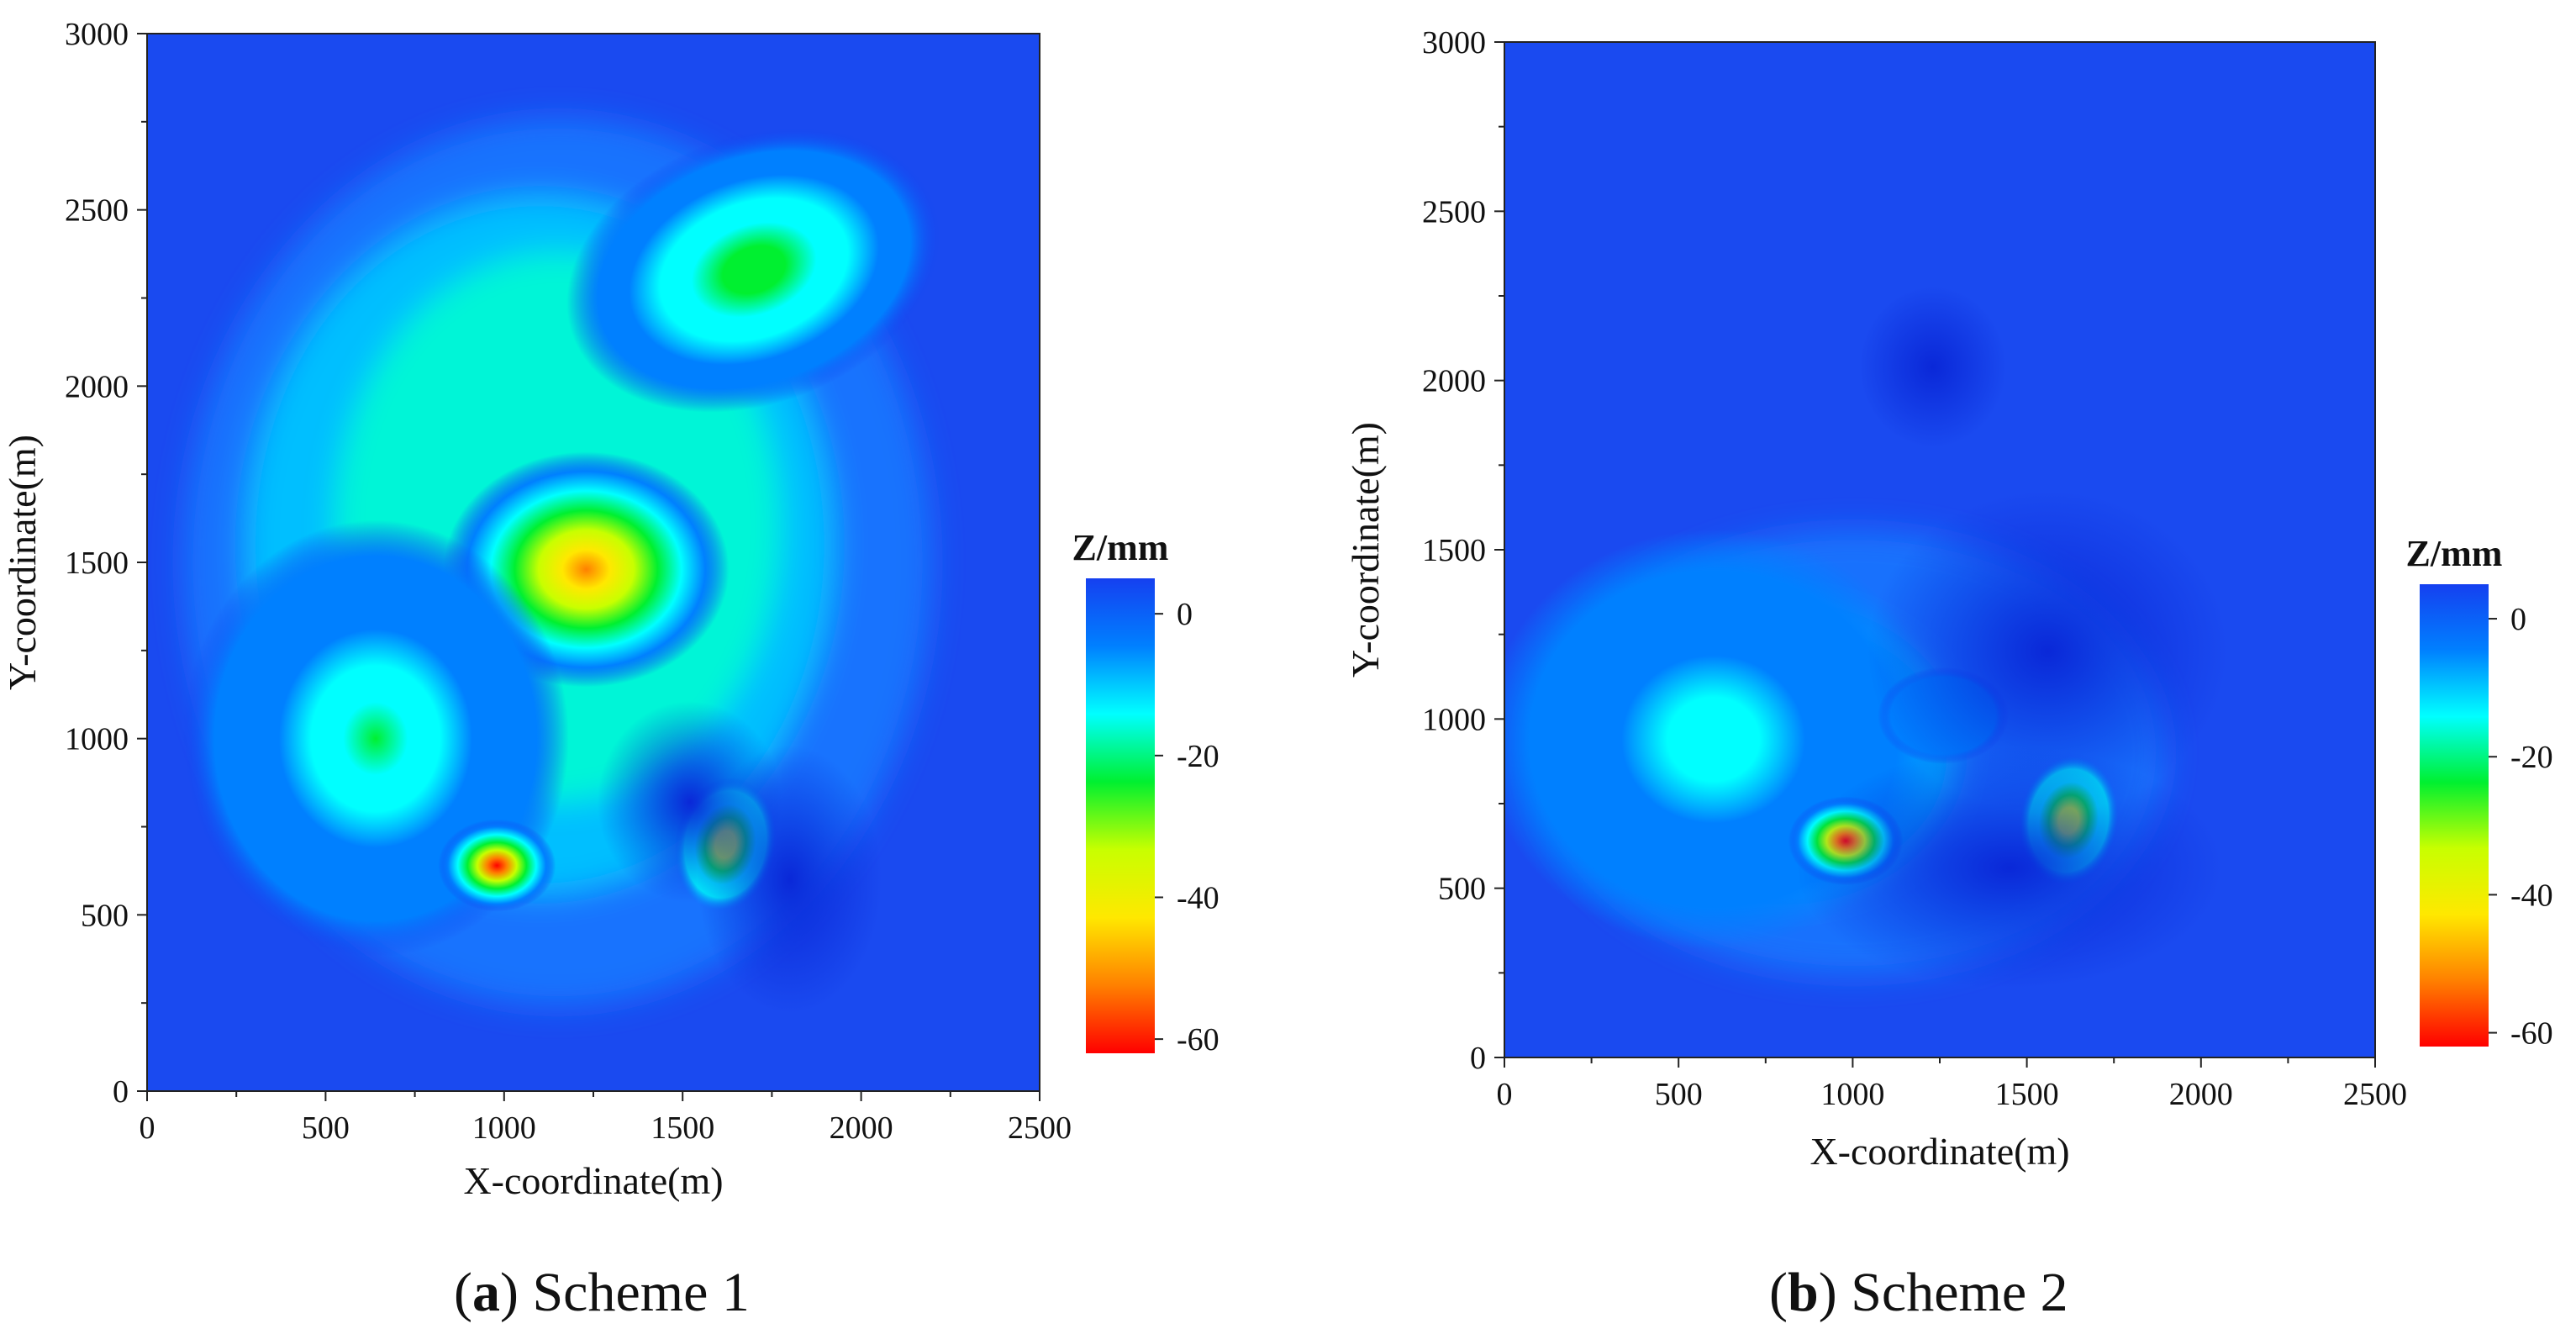 This screenshot has height=1329, width=2576. I want to click on subplot-caption-a: (a) Scheme 1, so click(602, 1292).